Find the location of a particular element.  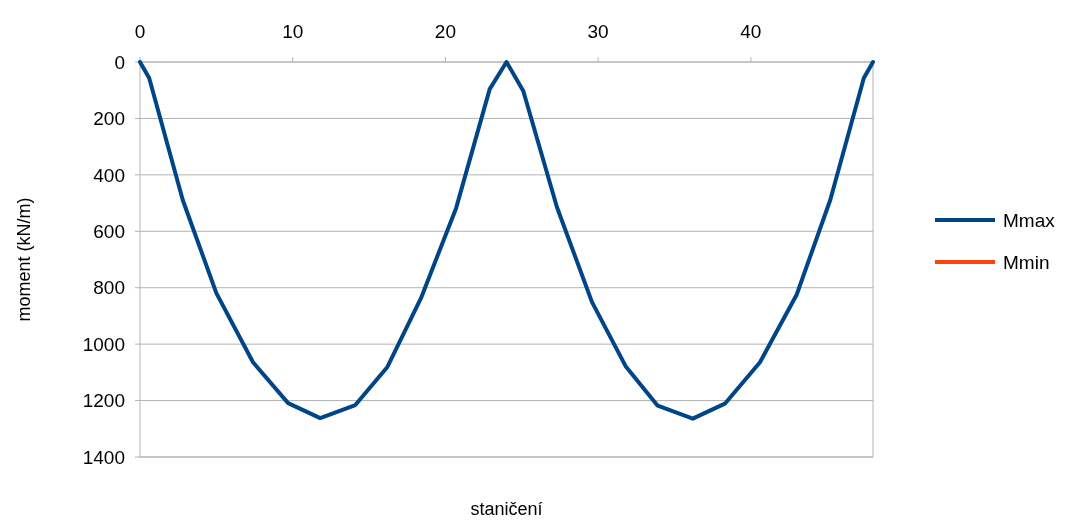

y-tick-label: 1200 is located at coordinates (103, 401).